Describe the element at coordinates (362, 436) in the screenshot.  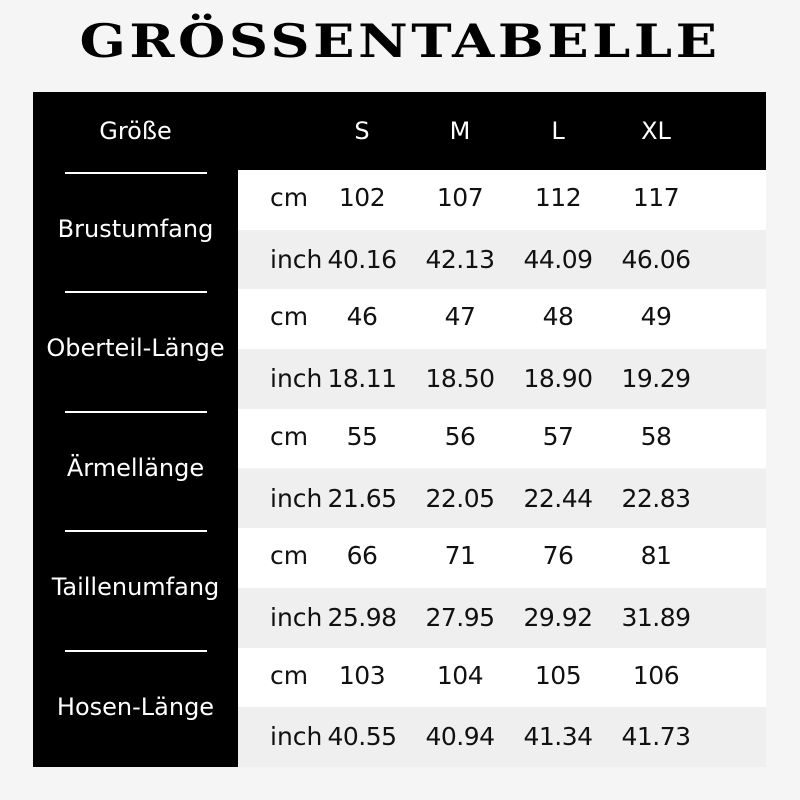
I see `value-cell: 55` at that location.